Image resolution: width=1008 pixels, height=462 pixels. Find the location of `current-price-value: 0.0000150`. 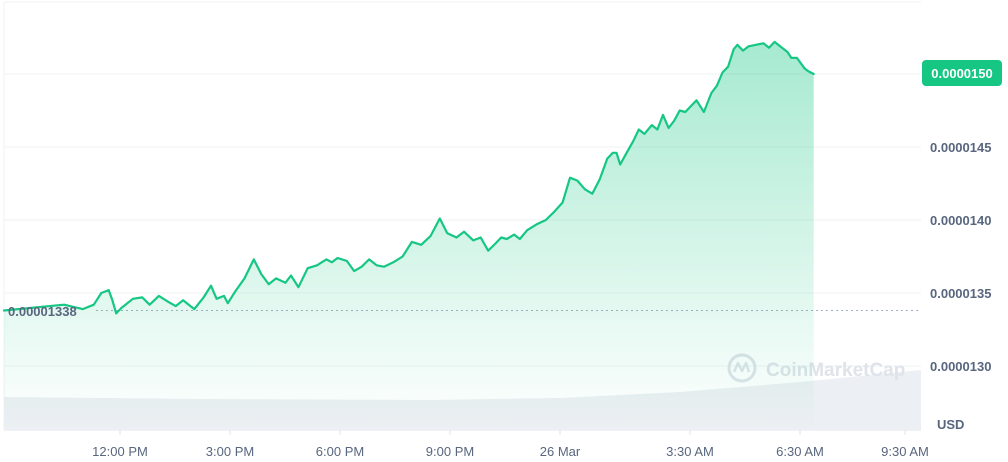

current-price-value: 0.0000150 is located at coordinates (961, 73).